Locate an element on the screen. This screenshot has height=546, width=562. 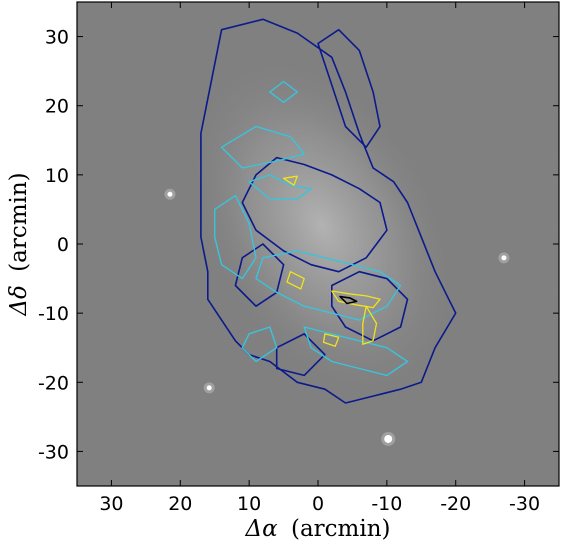
x-axis-label-symbol: Δα is located at coordinates (262, 529).